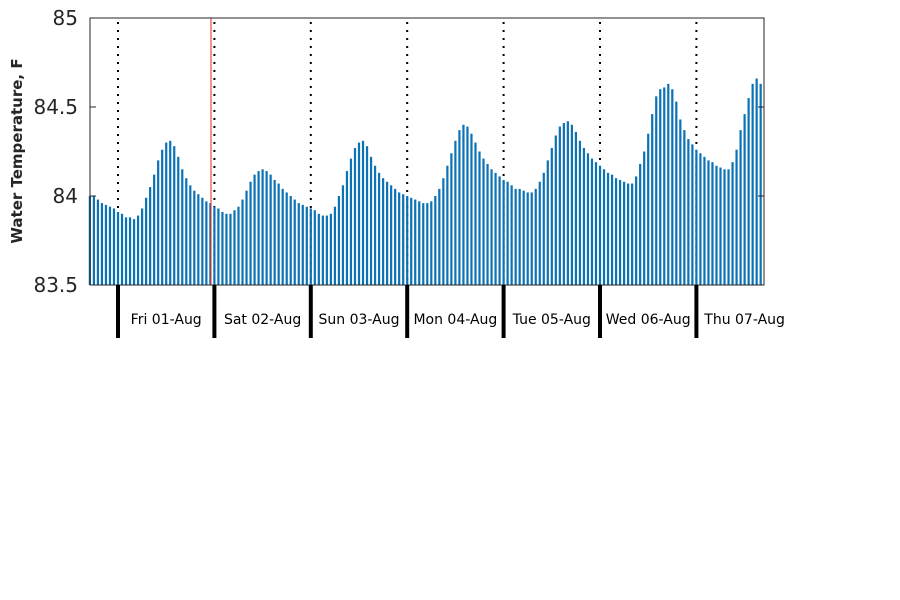 Image resolution: width=900 pixels, height=600 pixels. Describe the element at coordinates (17, 150) in the screenshot. I see `y-axis-label: Water Temperature, F` at that location.